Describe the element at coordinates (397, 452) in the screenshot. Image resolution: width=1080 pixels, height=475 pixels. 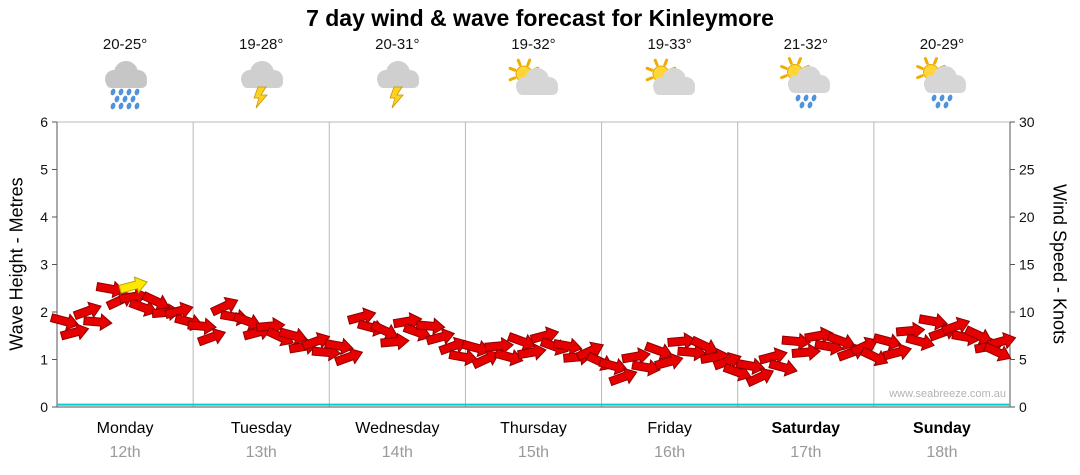
I see `day-date-label: 14th` at that location.